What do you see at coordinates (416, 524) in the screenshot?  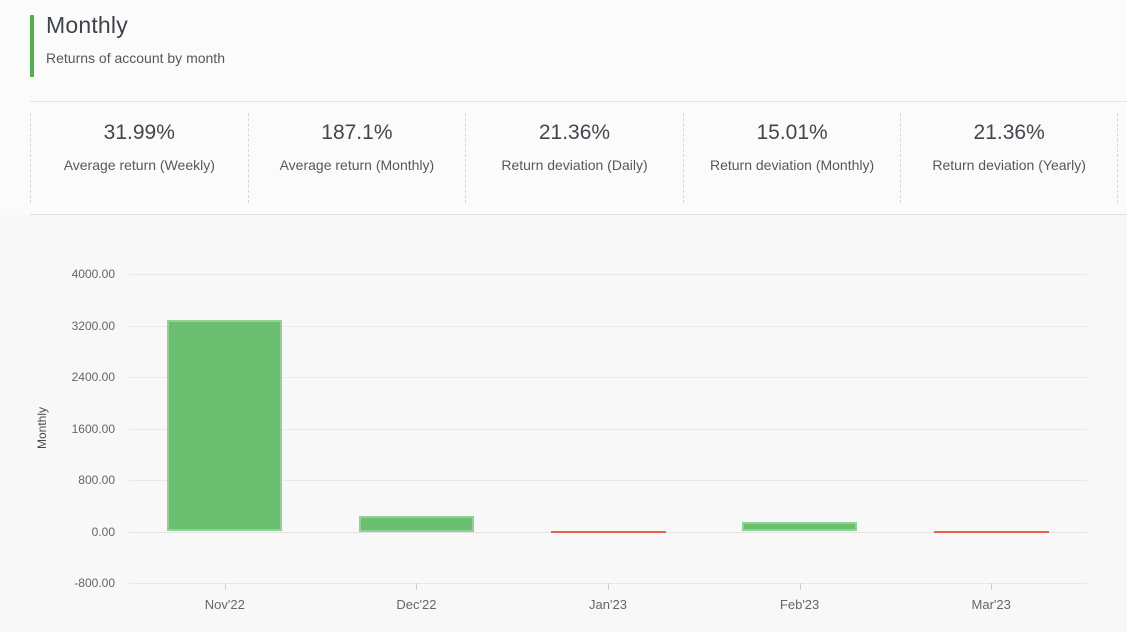 I see `chart-bar-Dec'22` at bounding box center [416, 524].